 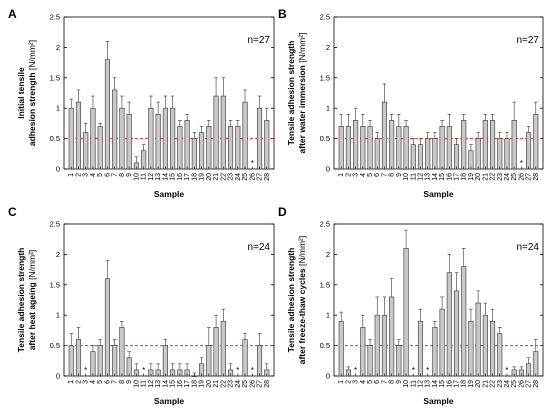 What do you see at coordinates (302, 93) in the screenshot?
I see `y-axis-title-line2: after water immersion [N/mm²]` at bounding box center [302, 93].